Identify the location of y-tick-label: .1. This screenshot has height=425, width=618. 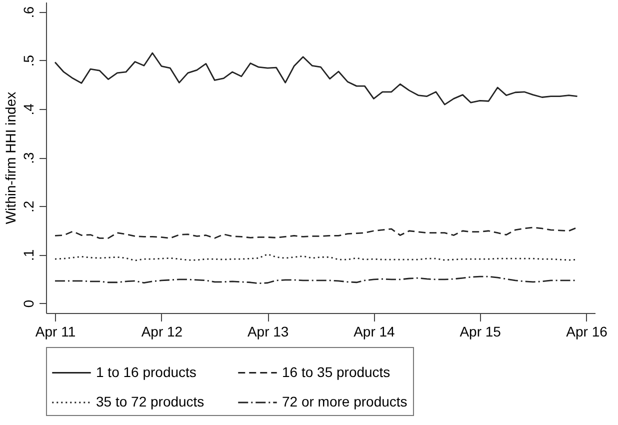
(28, 255).